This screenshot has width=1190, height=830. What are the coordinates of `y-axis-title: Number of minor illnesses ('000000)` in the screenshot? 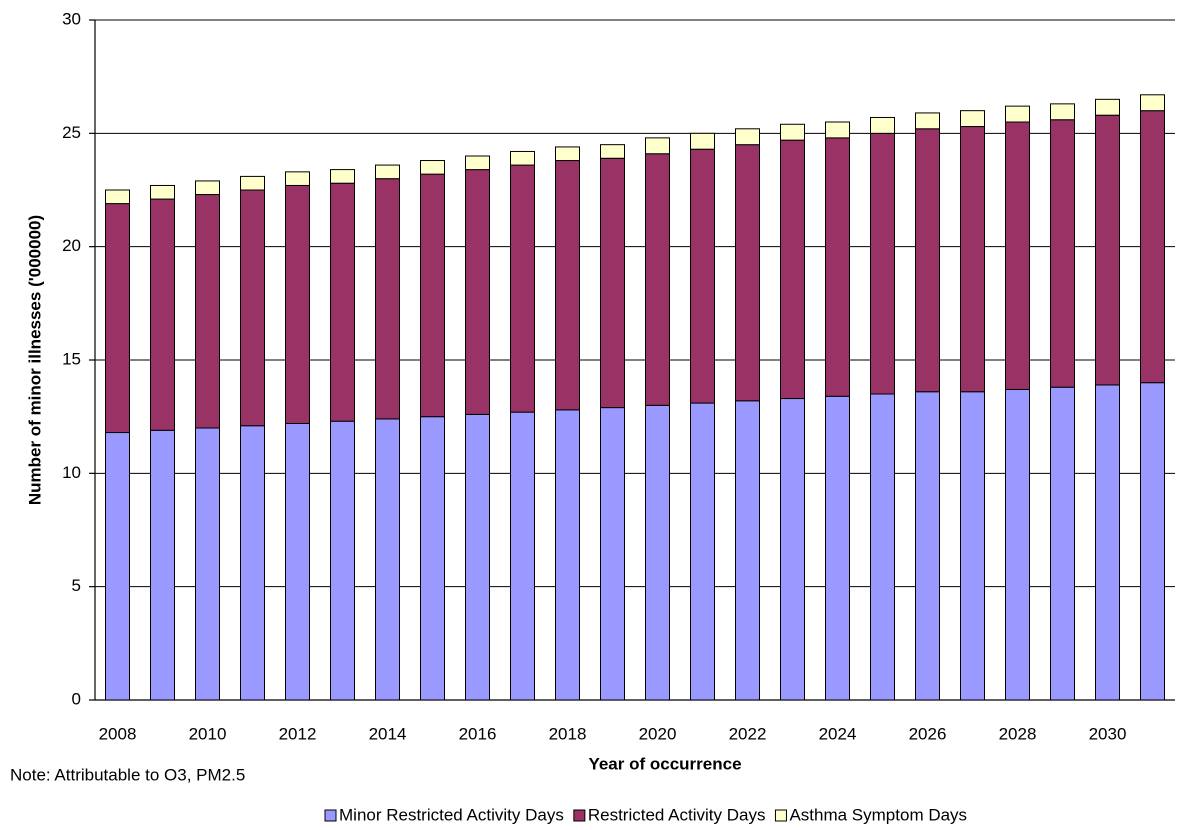 It's located at (34, 360).